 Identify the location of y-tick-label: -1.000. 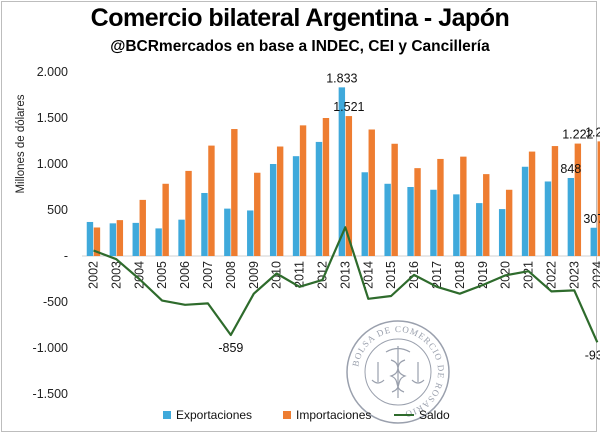
(50, 348).